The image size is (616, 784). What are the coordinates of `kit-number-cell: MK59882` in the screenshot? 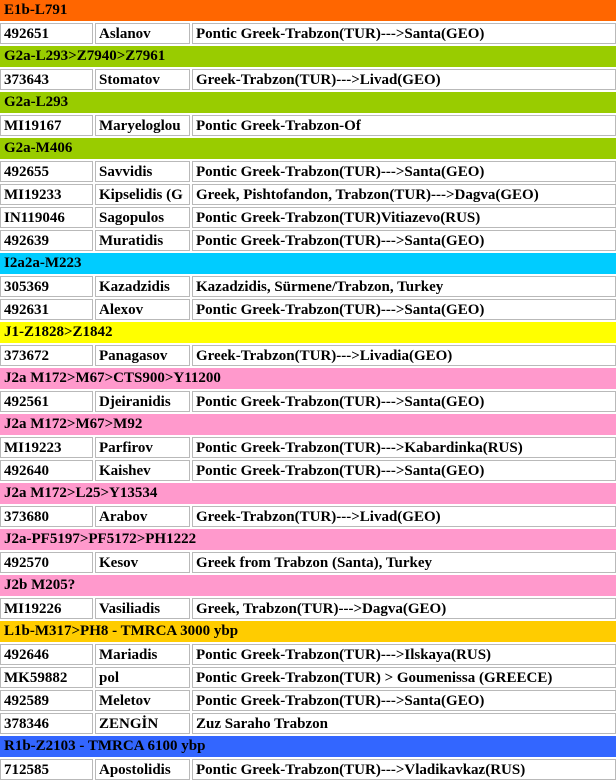 It's located at (46, 677).